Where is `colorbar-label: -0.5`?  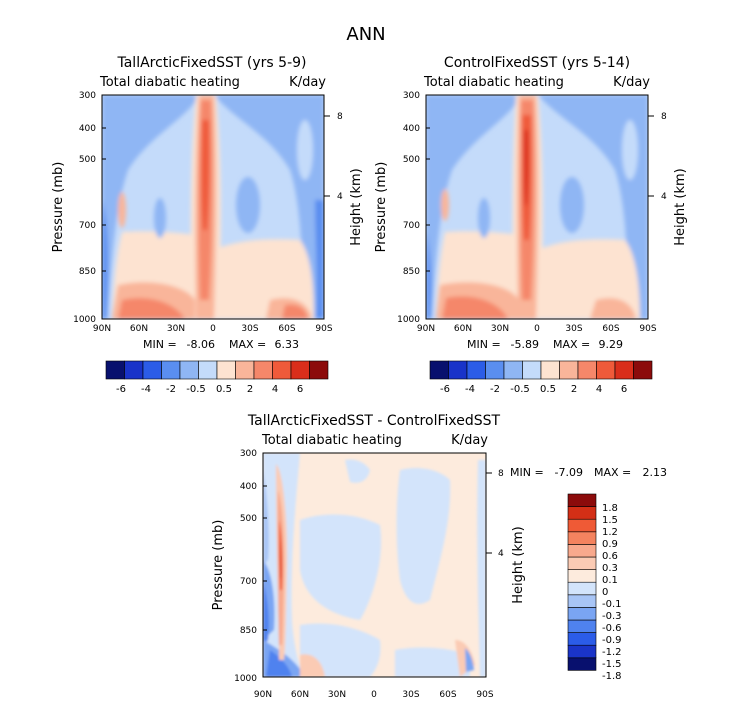
colorbar-label: -0.5 is located at coordinates (520, 389).